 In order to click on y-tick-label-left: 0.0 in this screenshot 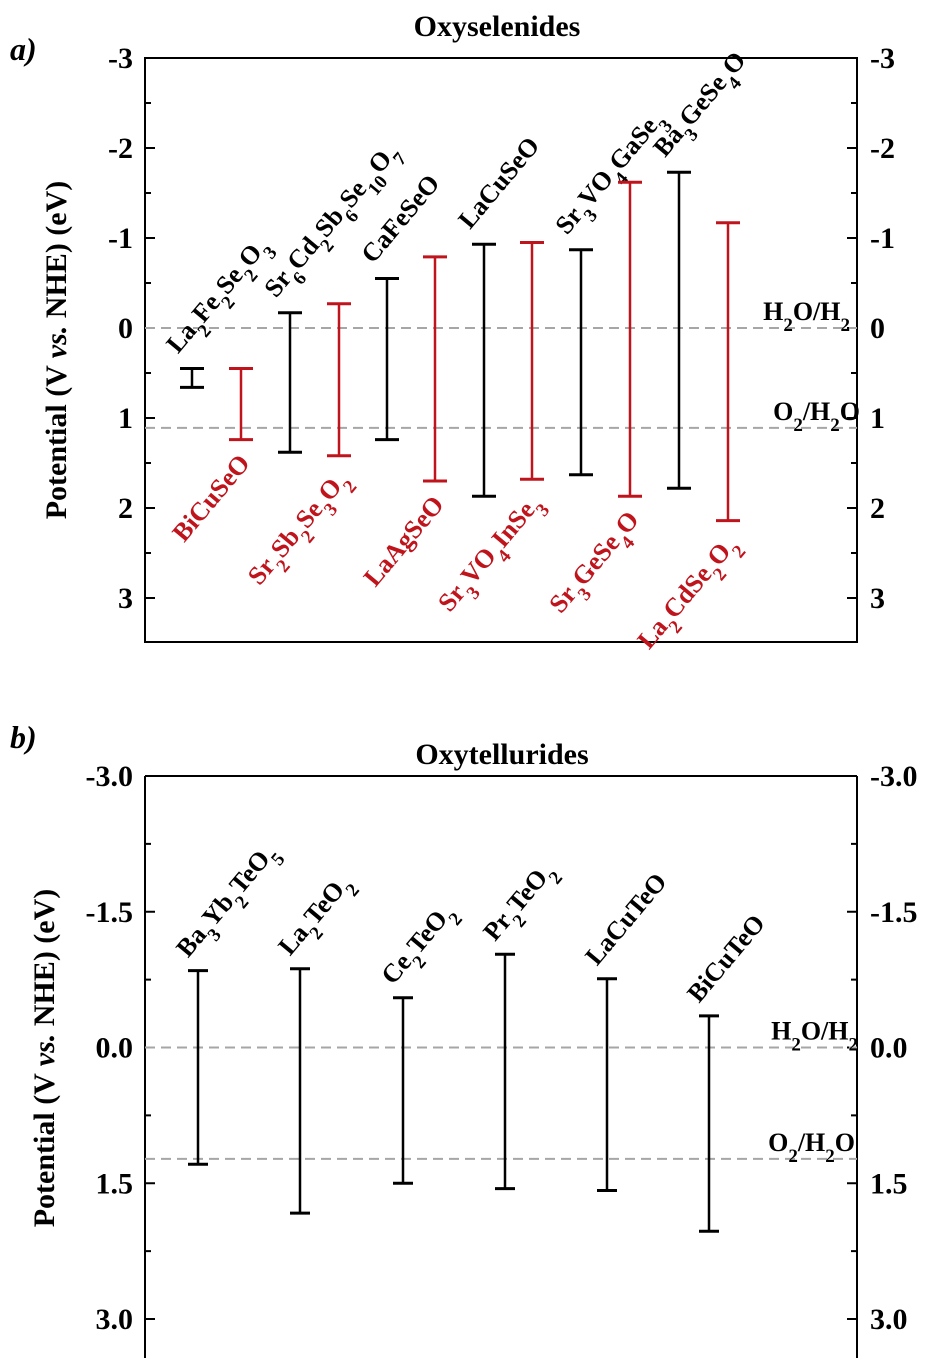, I will do `click(115, 1048)`.